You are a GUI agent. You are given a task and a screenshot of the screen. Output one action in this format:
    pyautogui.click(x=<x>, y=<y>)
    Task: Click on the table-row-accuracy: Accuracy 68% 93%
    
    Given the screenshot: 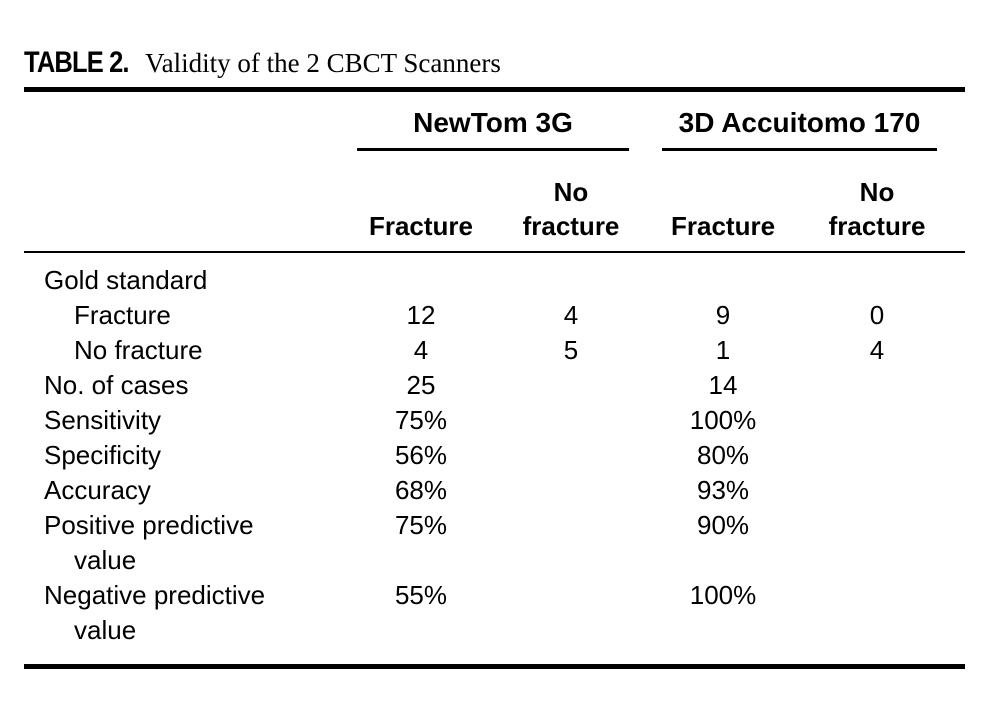 What is the action you would take?
    pyautogui.click(x=494, y=490)
    